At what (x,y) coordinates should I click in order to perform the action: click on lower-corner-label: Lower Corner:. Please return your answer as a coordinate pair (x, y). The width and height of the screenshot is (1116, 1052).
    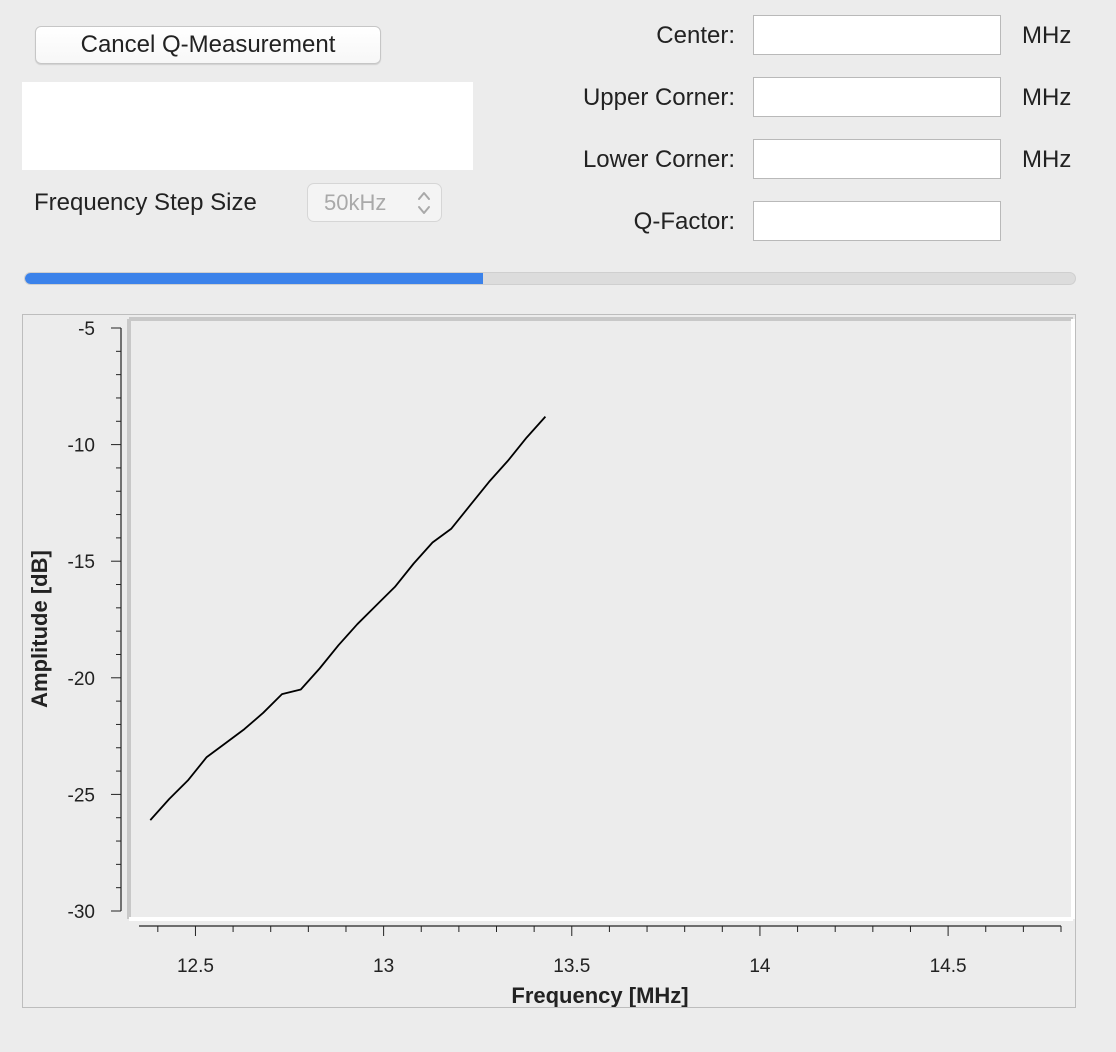
    Looking at the image, I should click on (658, 159).